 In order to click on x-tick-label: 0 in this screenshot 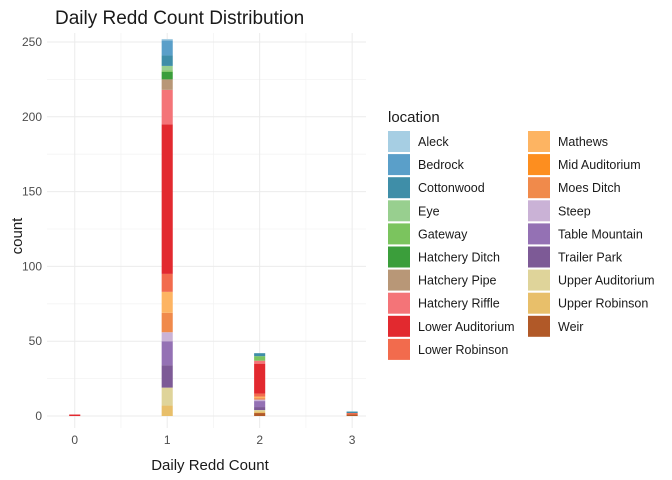, I will do `click(74, 440)`.